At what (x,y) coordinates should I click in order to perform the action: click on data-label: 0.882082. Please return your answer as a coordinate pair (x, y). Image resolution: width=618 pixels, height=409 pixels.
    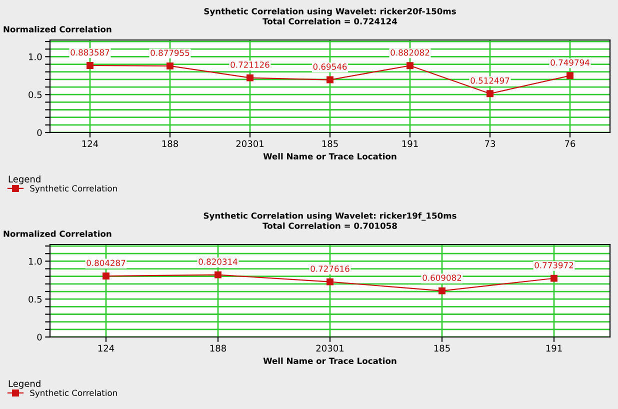
    Looking at the image, I should click on (410, 52).